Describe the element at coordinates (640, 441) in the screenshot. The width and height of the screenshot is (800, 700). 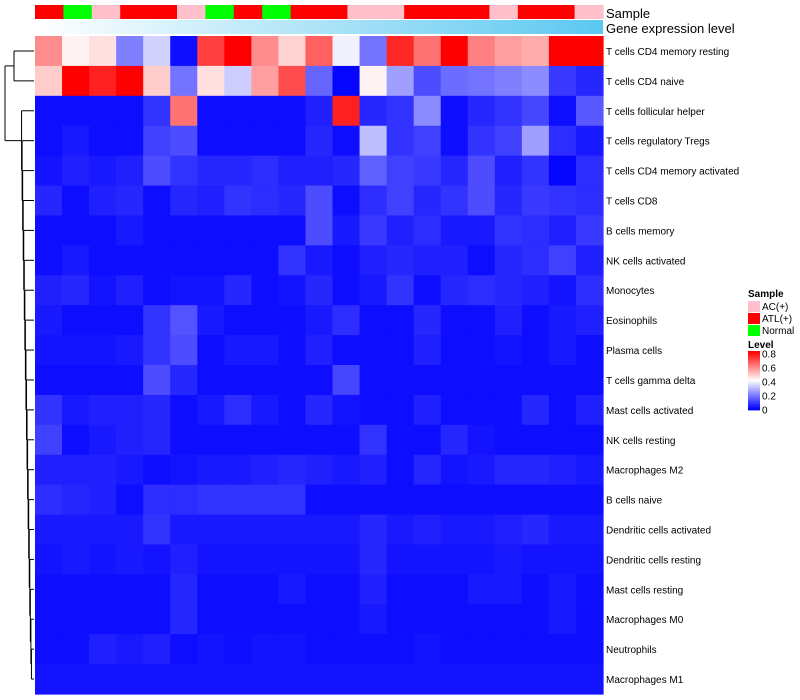
I see `row-label: NK cells resting` at that location.